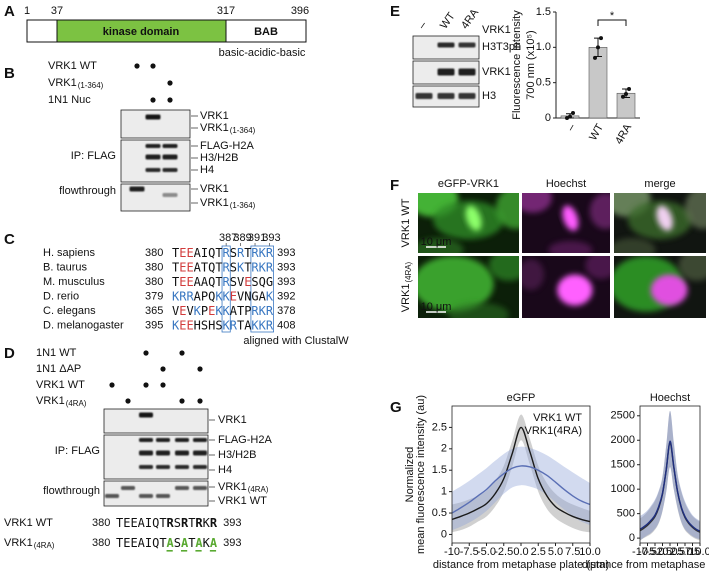  What do you see at coordinates (286, 325) in the screenshot?
I see `residue-number: 408` at bounding box center [286, 325].